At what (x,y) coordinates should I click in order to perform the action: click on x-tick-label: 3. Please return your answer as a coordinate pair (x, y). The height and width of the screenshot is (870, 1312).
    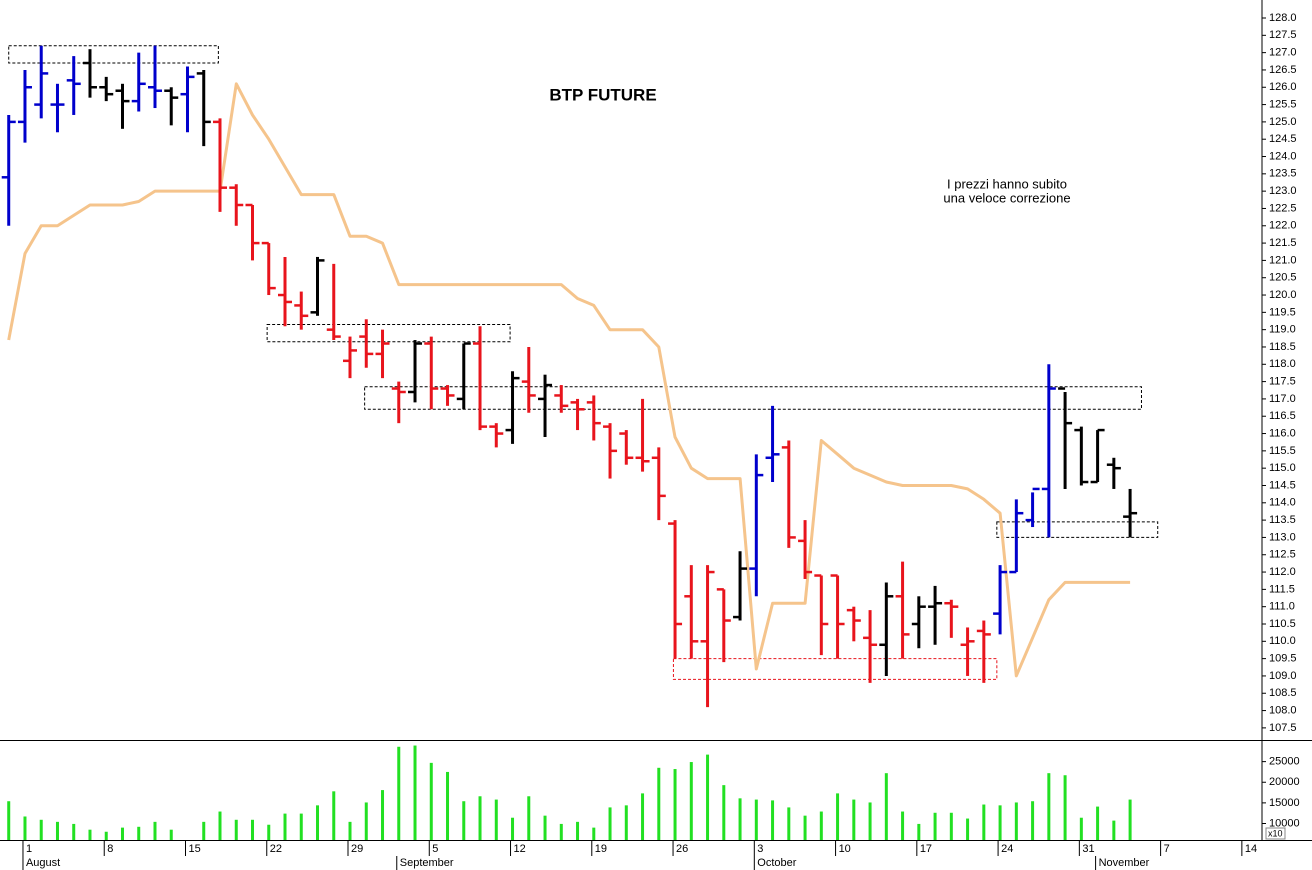
    Looking at the image, I should click on (760, 849).